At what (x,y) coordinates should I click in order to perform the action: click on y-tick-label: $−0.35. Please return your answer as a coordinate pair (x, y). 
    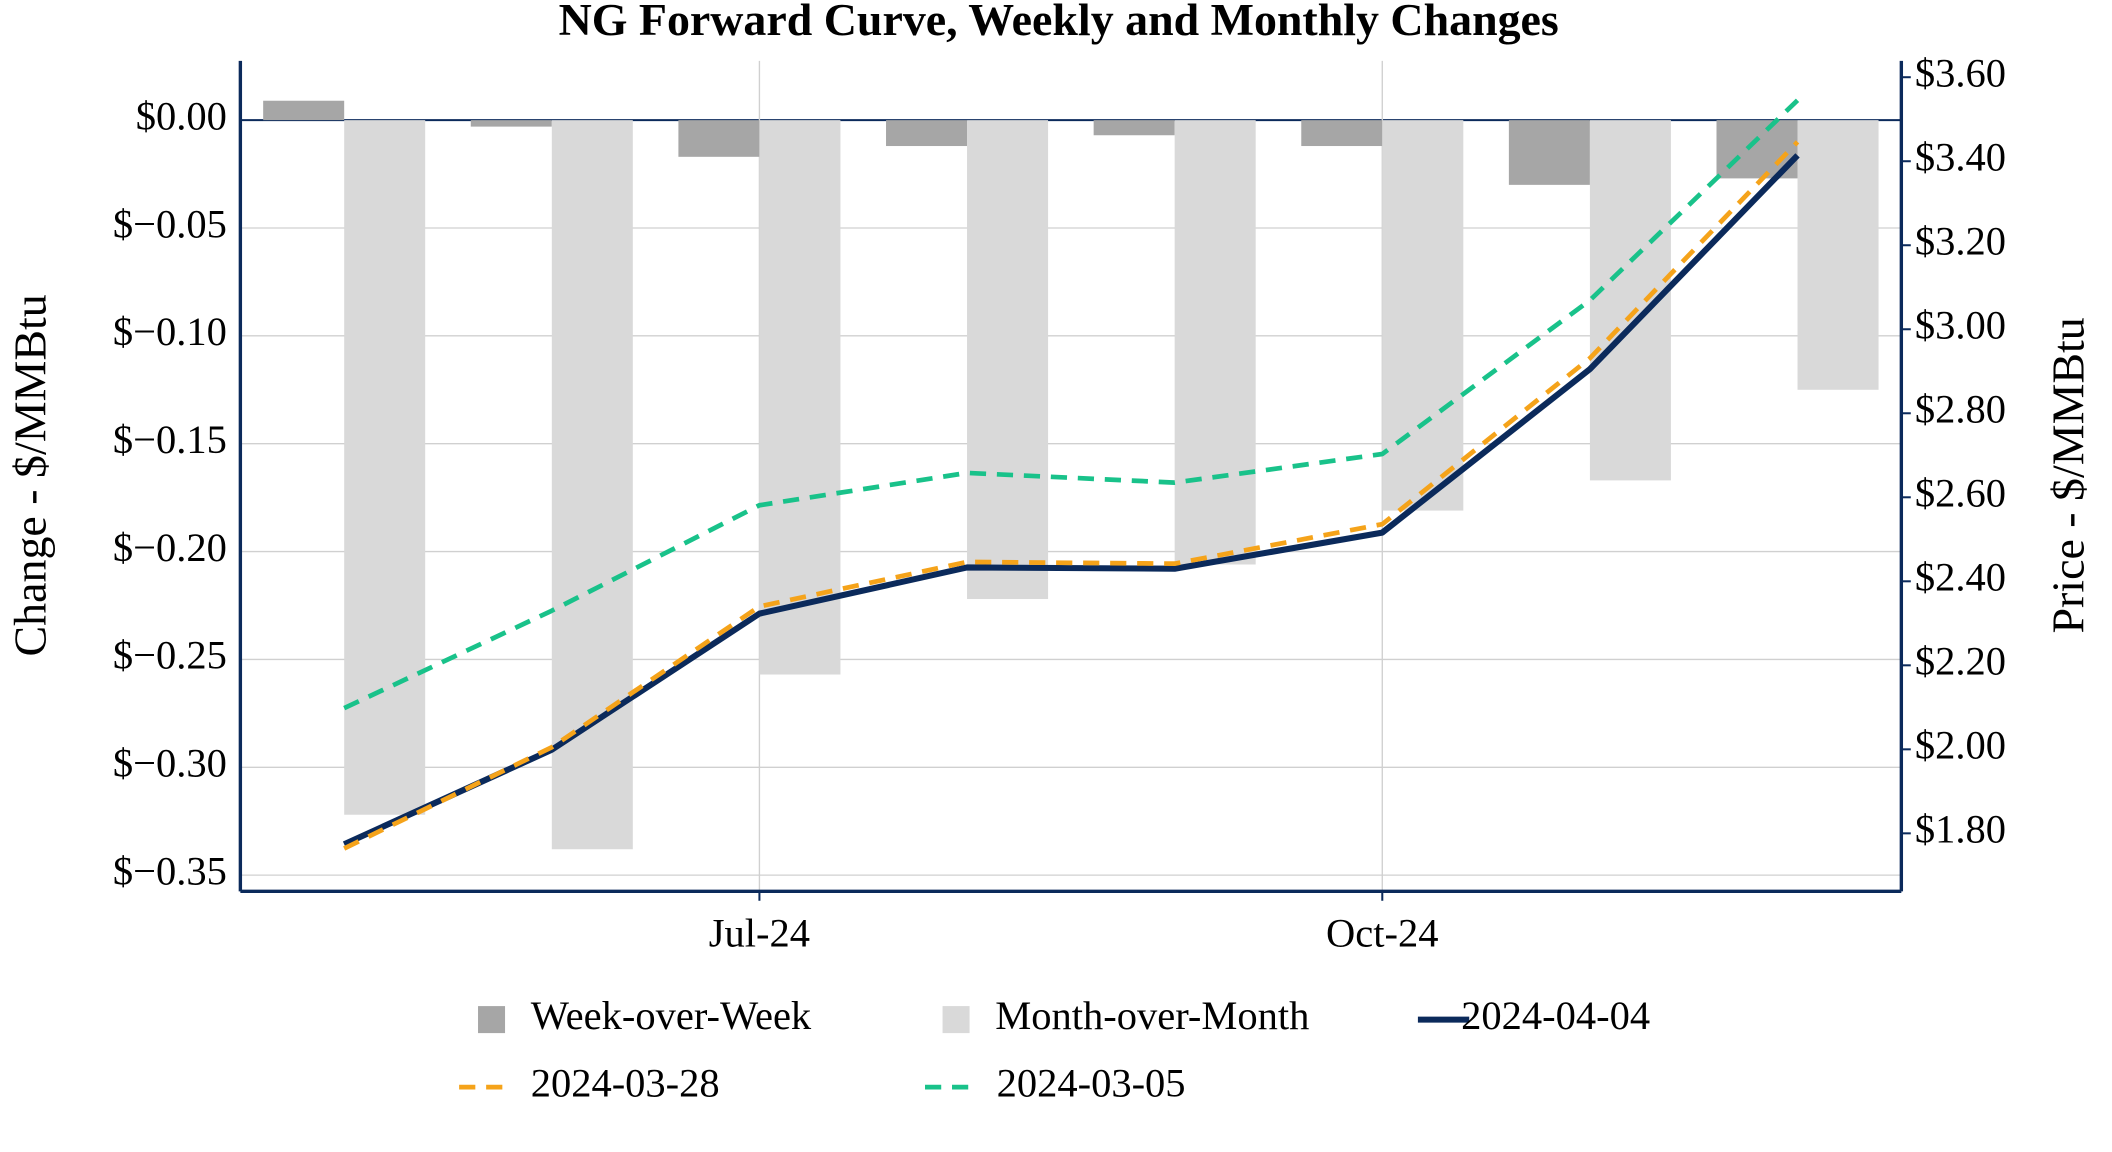
    Looking at the image, I should click on (170, 870).